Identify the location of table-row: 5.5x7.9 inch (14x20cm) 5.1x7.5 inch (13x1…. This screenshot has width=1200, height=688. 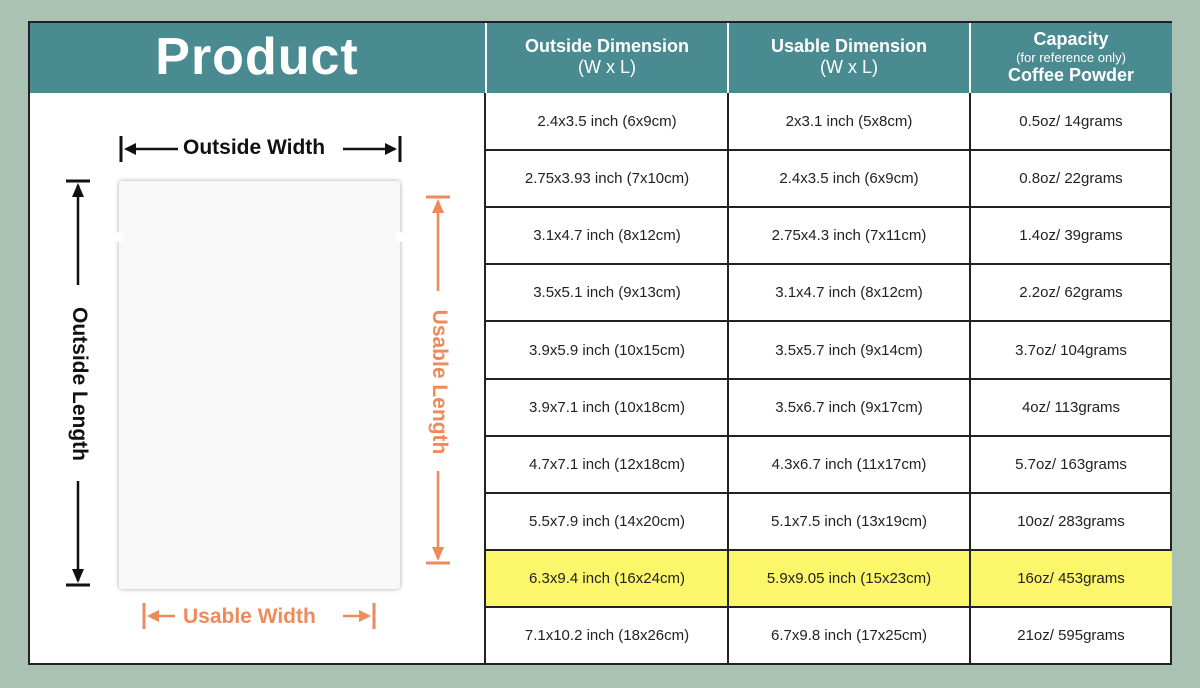
(829, 521).